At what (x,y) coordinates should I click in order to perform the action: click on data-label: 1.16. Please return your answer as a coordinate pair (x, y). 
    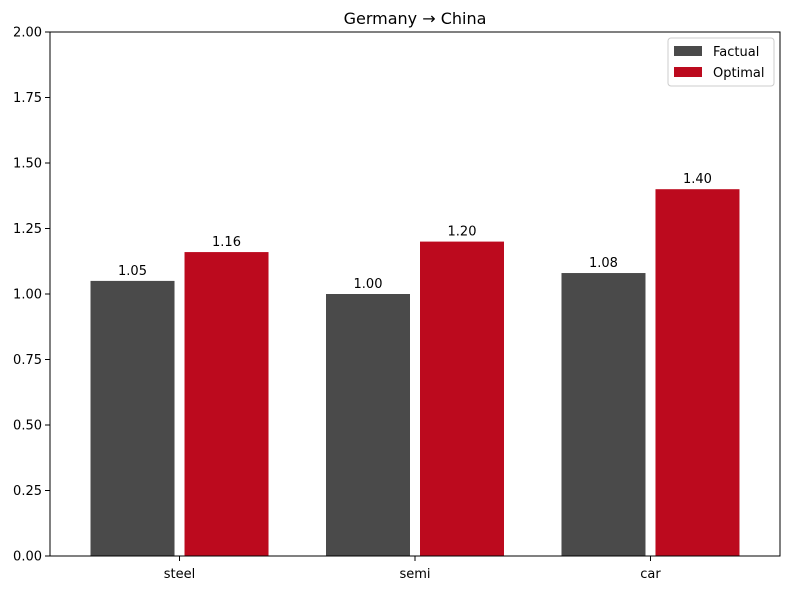
    Looking at the image, I should click on (226, 242).